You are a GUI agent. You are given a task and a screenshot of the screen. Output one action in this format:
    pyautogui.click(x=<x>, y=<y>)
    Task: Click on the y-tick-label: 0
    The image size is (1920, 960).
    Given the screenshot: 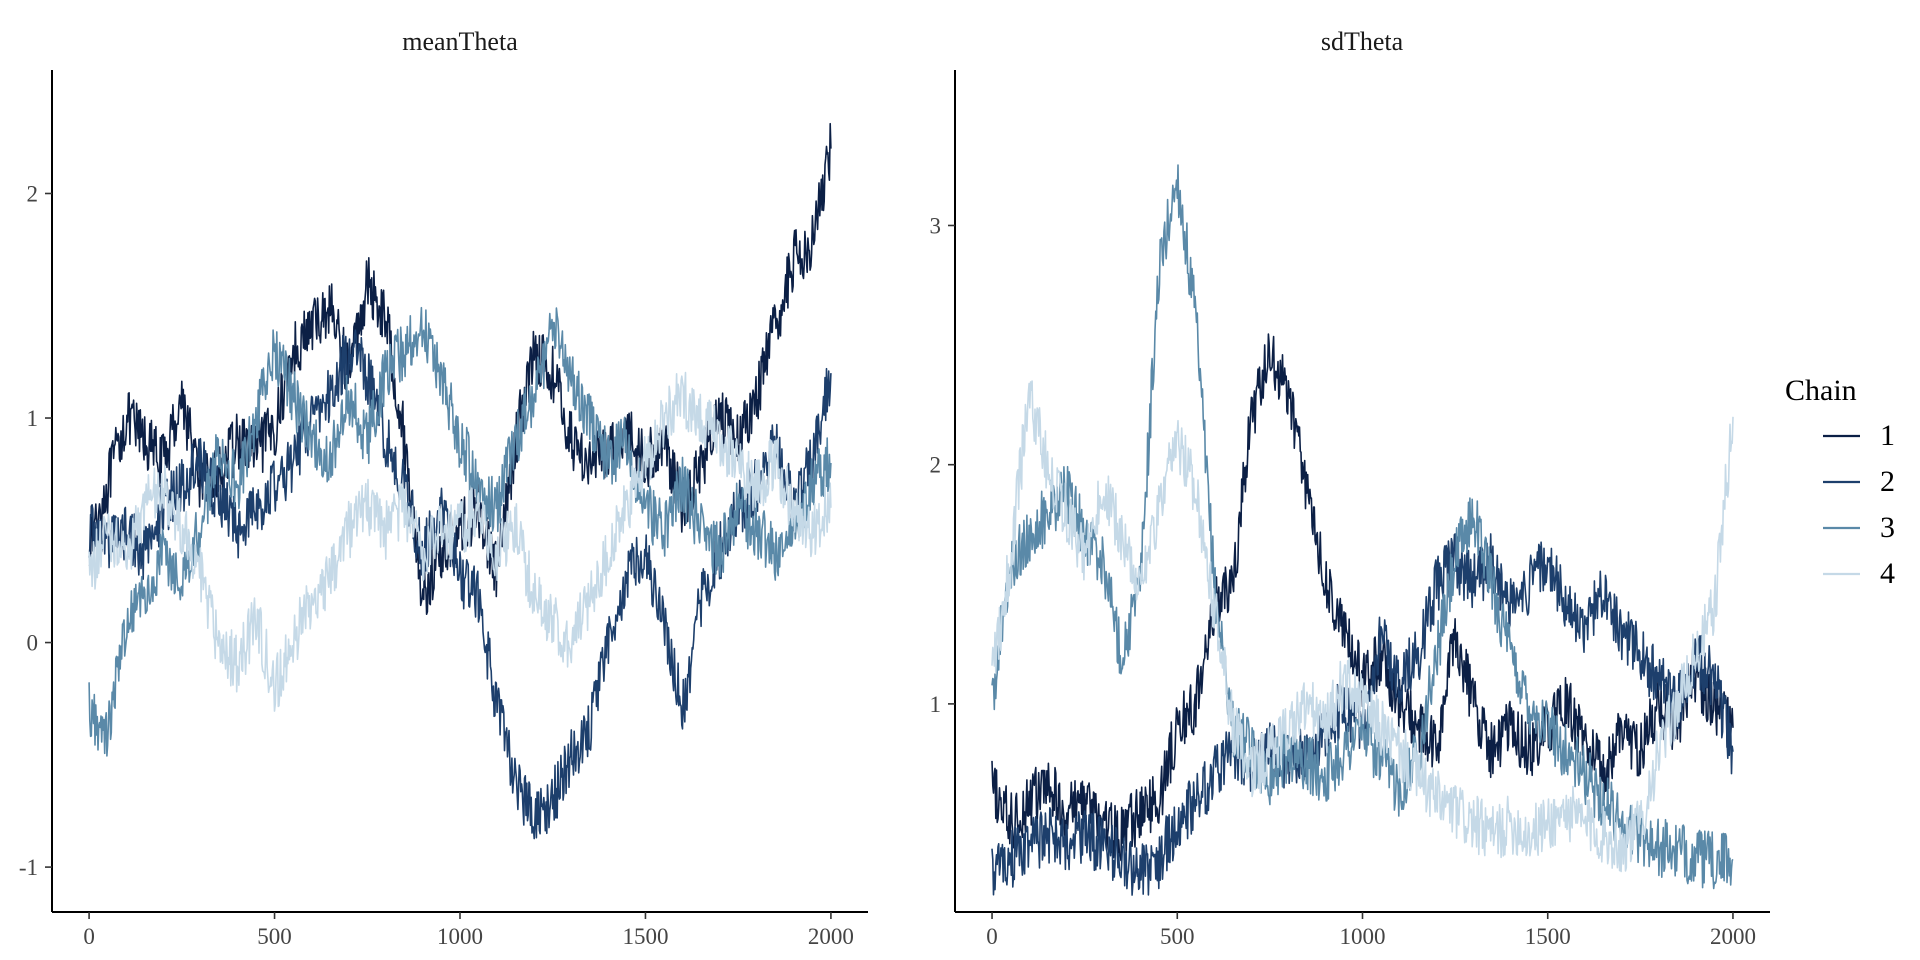 What is the action you would take?
    pyautogui.click(x=33, y=643)
    